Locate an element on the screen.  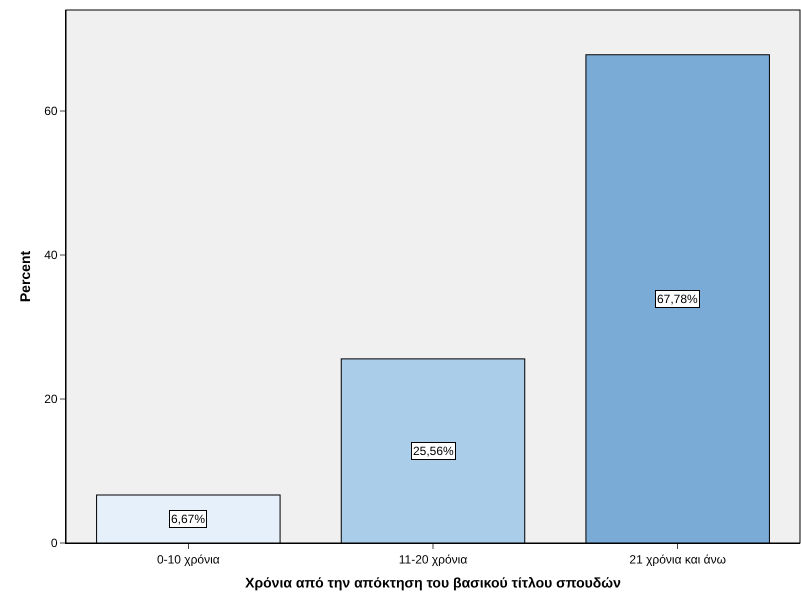
y-tick-label: 0 is located at coordinates (54, 543).